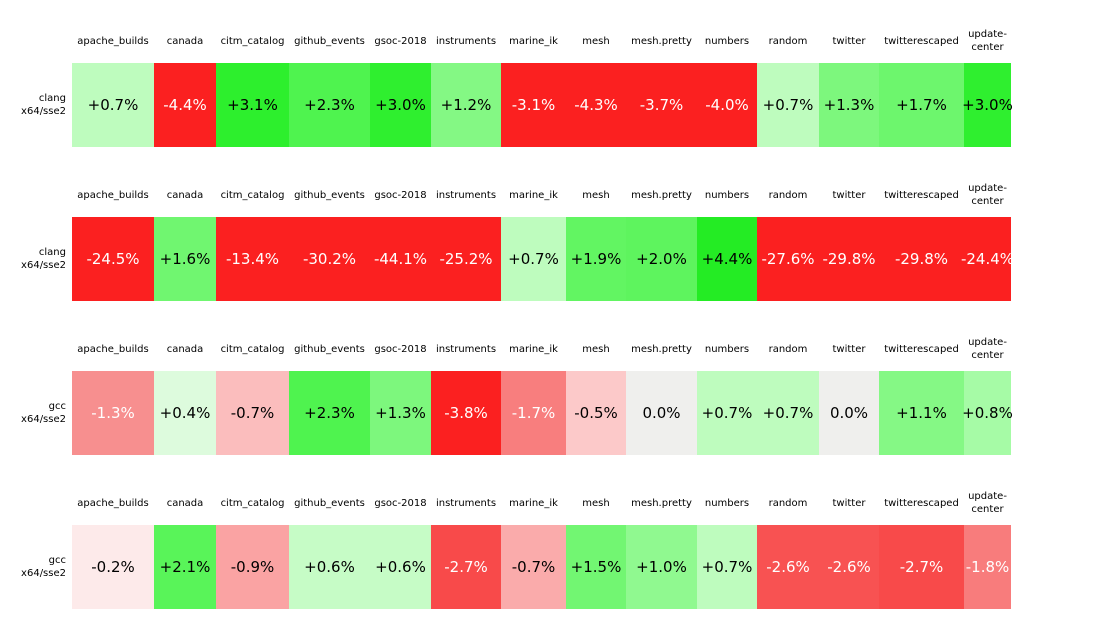 This screenshot has width=1100, height=640. What do you see at coordinates (596, 105) in the screenshot?
I see `cell-value: -4.3%` at bounding box center [596, 105].